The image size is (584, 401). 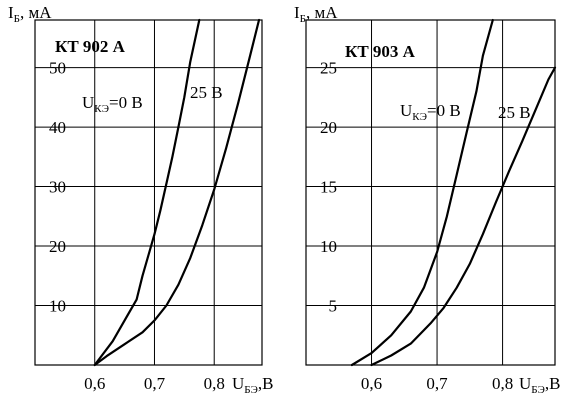 What do you see at coordinates (328, 68) in the screenshot?
I see `chart2-ytick-label: 25` at bounding box center [328, 68].